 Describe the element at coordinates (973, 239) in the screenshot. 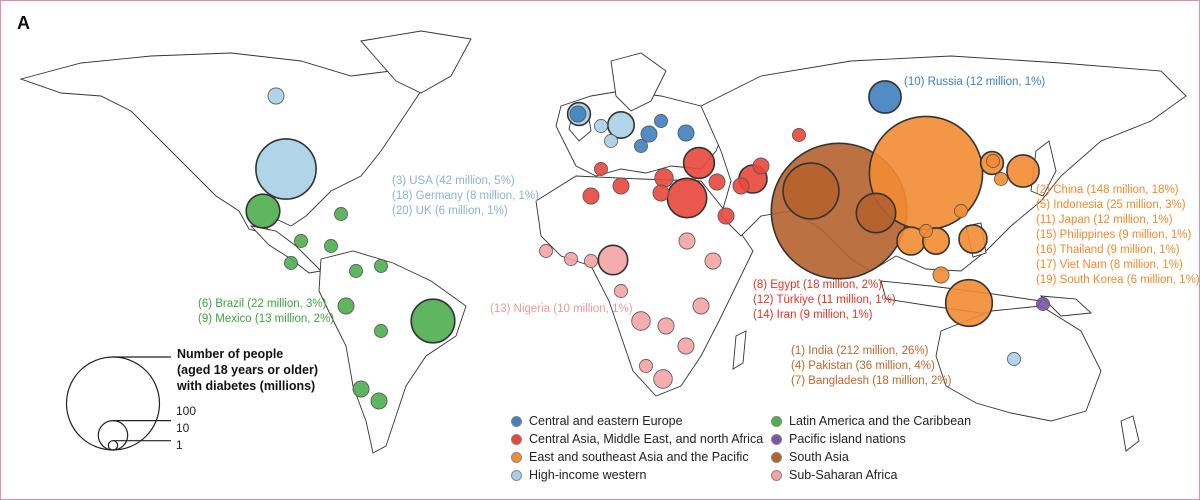

I see `bubble-philippines` at that location.